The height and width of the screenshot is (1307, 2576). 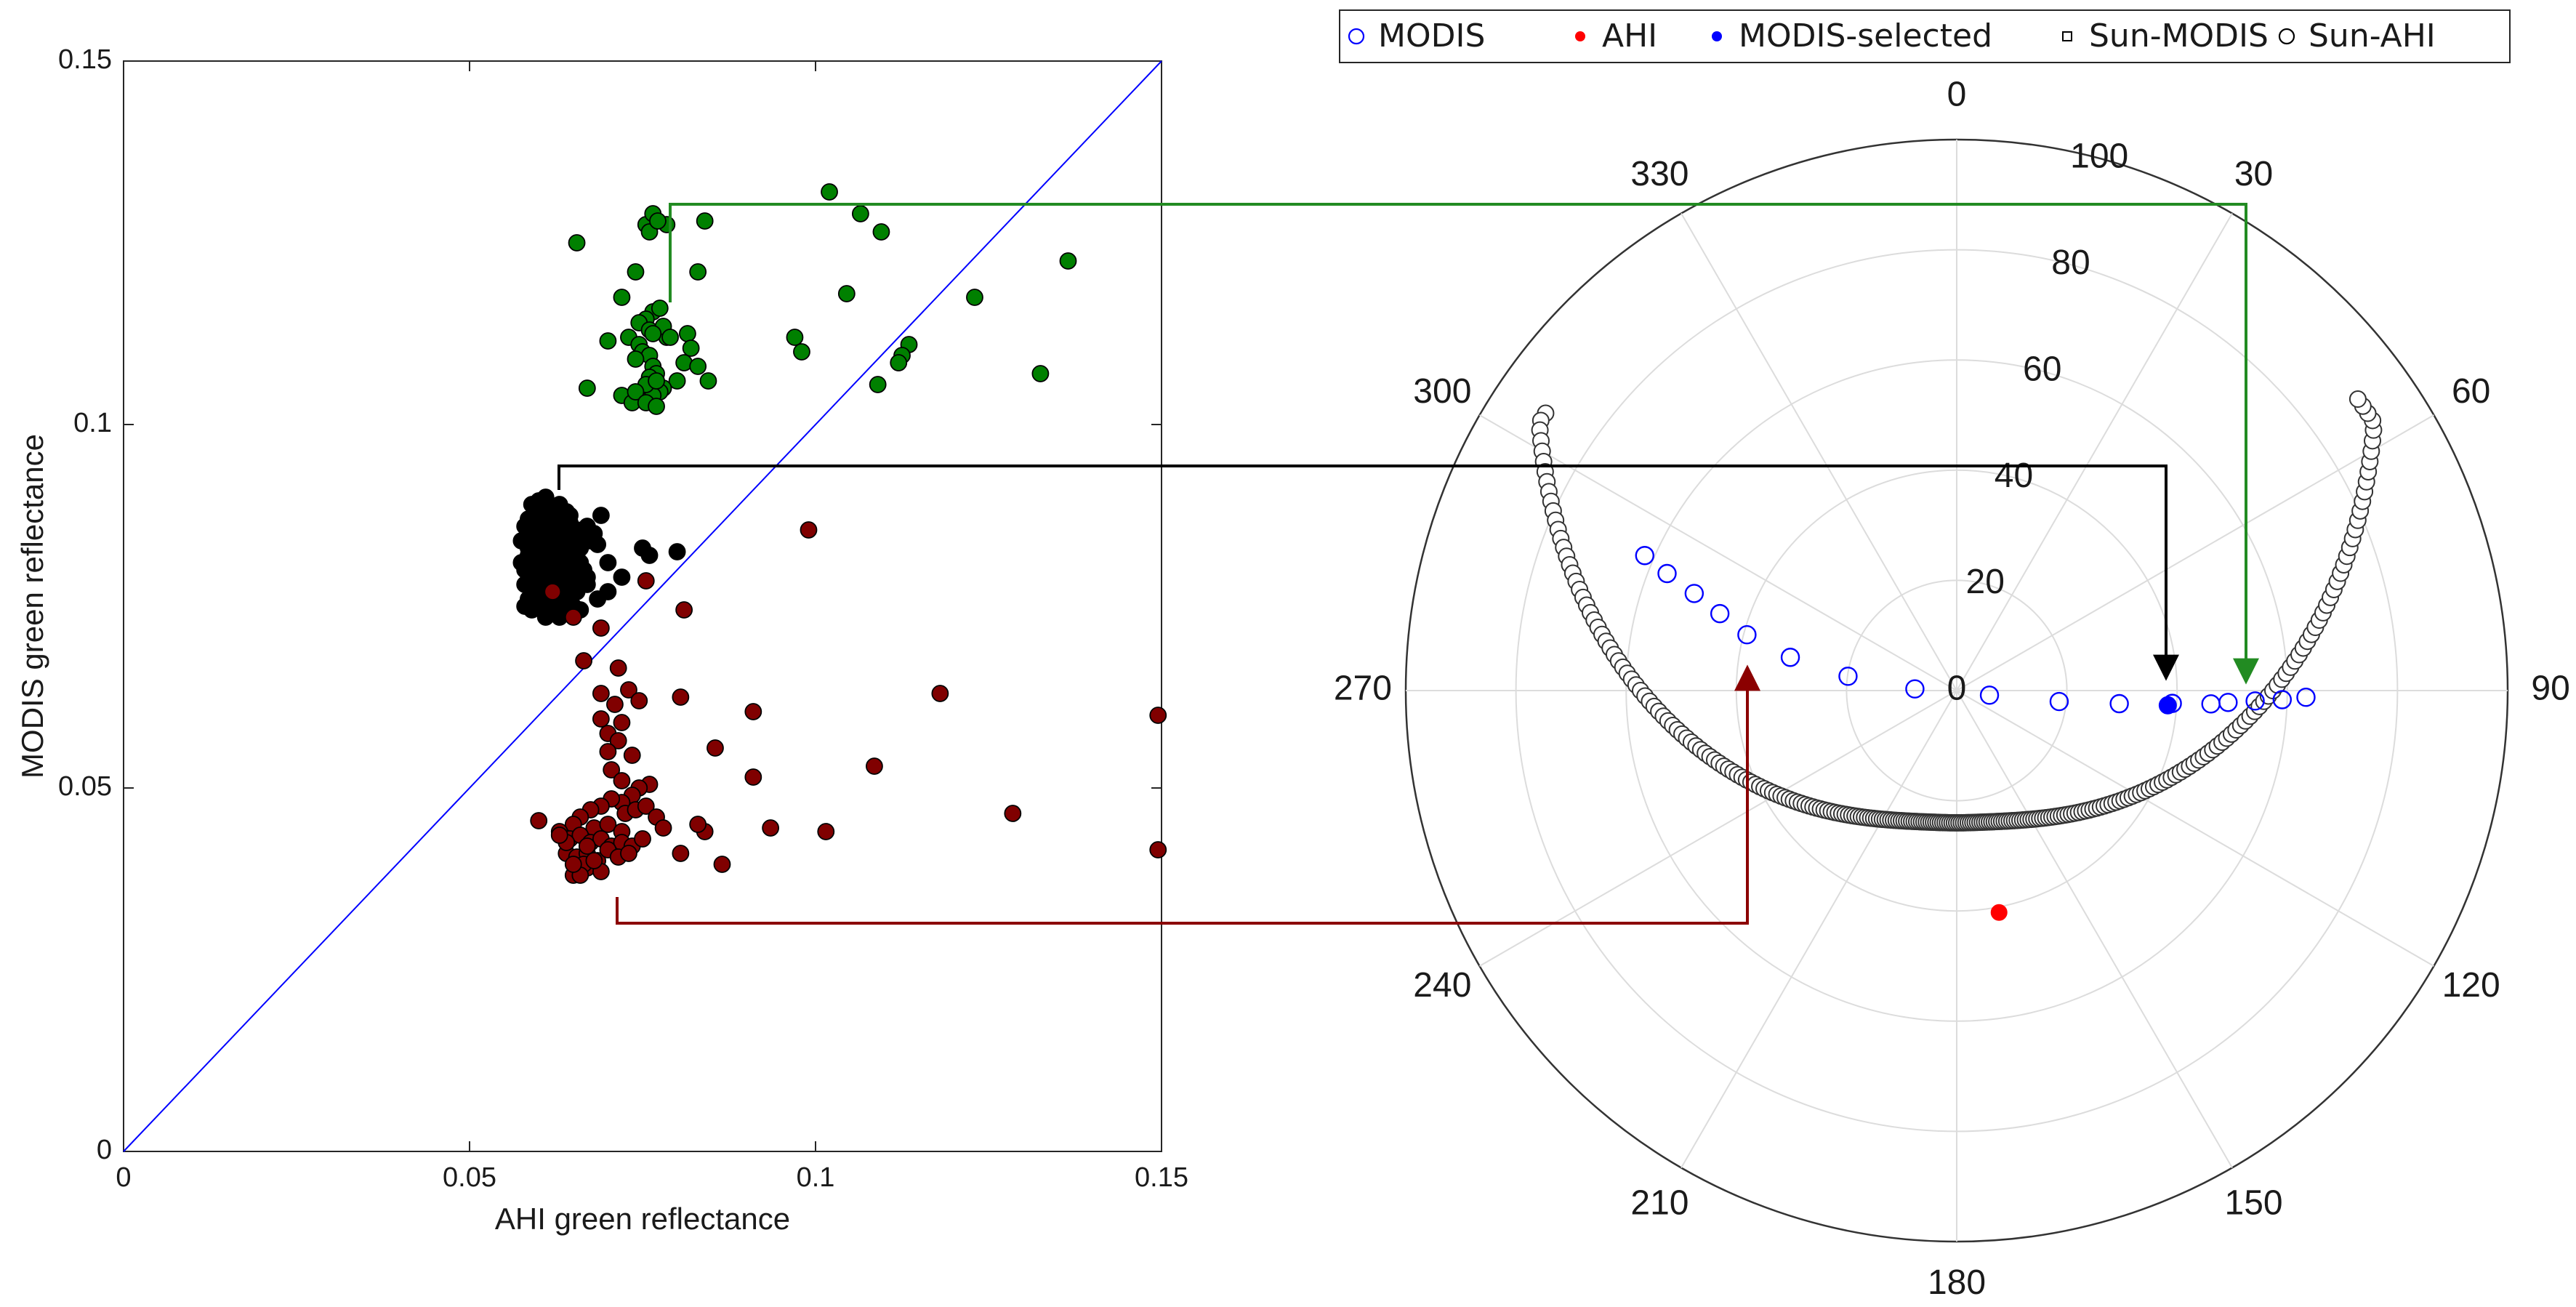 I want to click on x-axis-label: AHI green reflectance, so click(x=642, y=1219).